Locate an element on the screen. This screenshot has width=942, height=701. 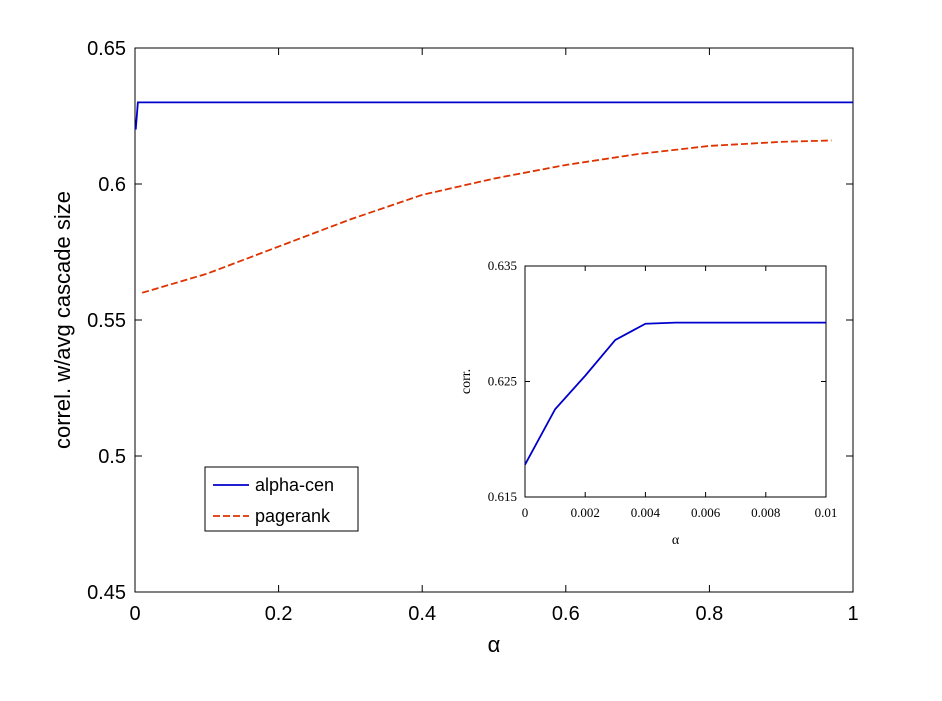
main-x-tick-label: 0.2 is located at coordinates (279, 614).